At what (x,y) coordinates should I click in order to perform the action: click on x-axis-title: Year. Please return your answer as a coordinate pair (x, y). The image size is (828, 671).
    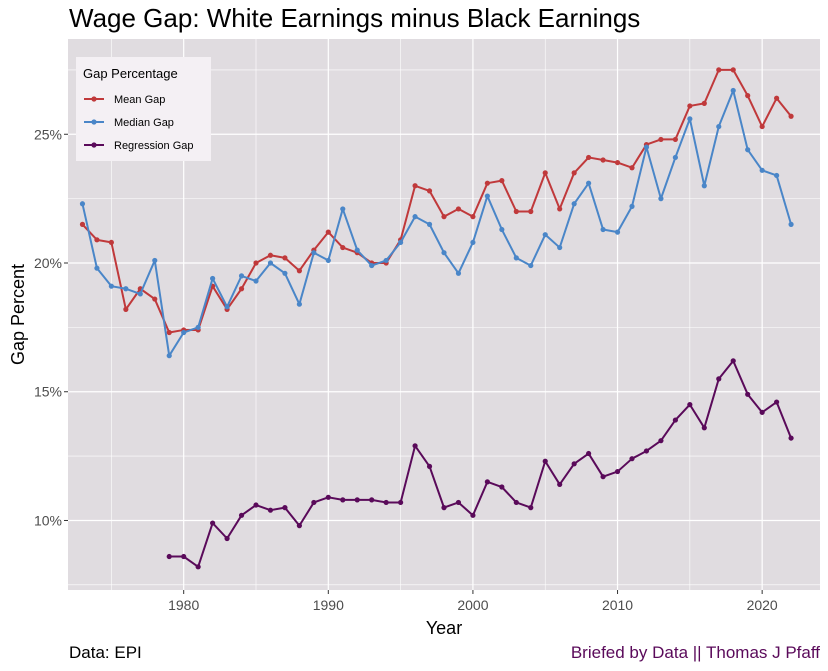
    Looking at the image, I should click on (444, 628).